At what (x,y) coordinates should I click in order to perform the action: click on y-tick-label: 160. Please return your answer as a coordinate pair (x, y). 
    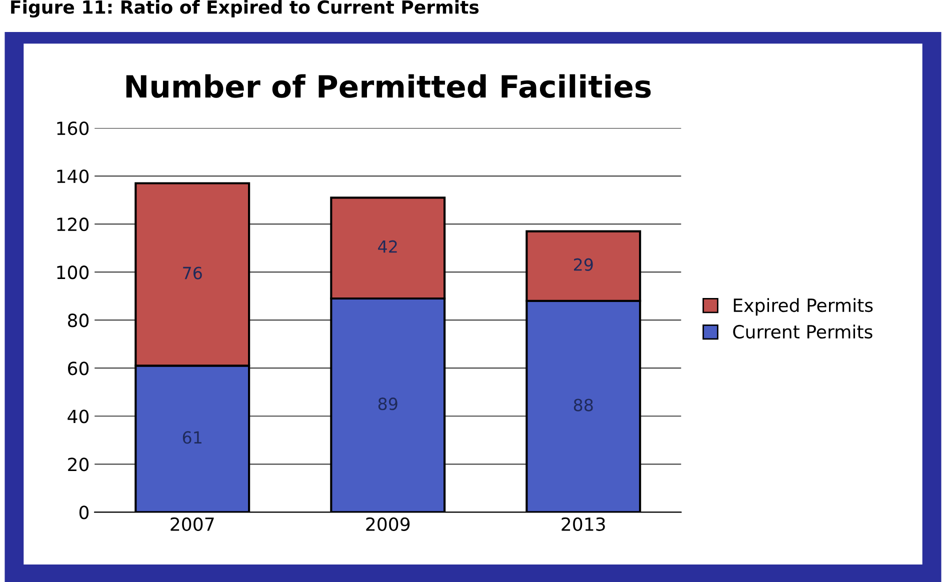
    Looking at the image, I should click on (73, 129).